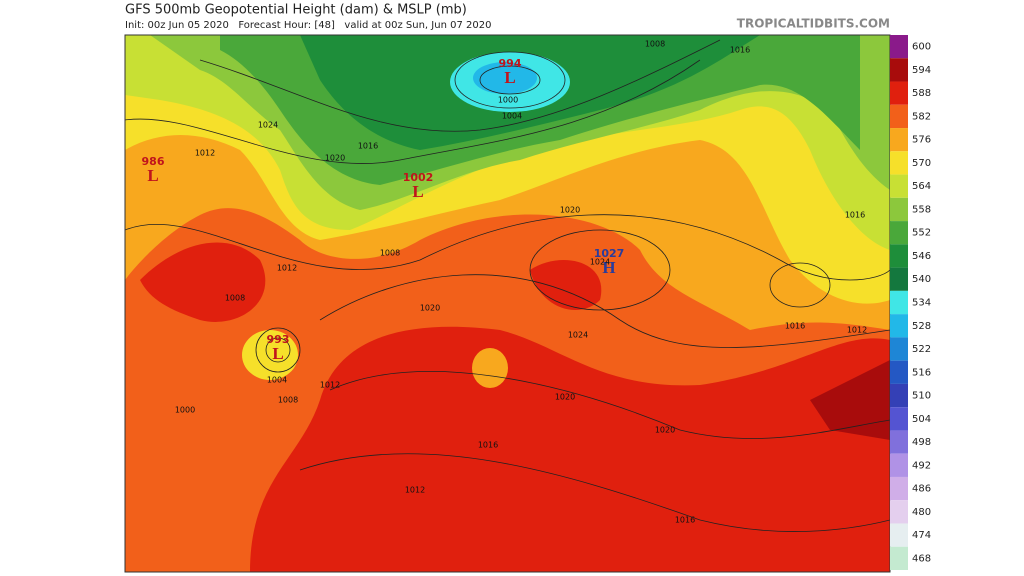 The height and width of the screenshot is (576, 1024). What do you see at coordinates (921, 93) in the screenshot?
I see `colorbar-label: 588` at bounding box center [921, 93].